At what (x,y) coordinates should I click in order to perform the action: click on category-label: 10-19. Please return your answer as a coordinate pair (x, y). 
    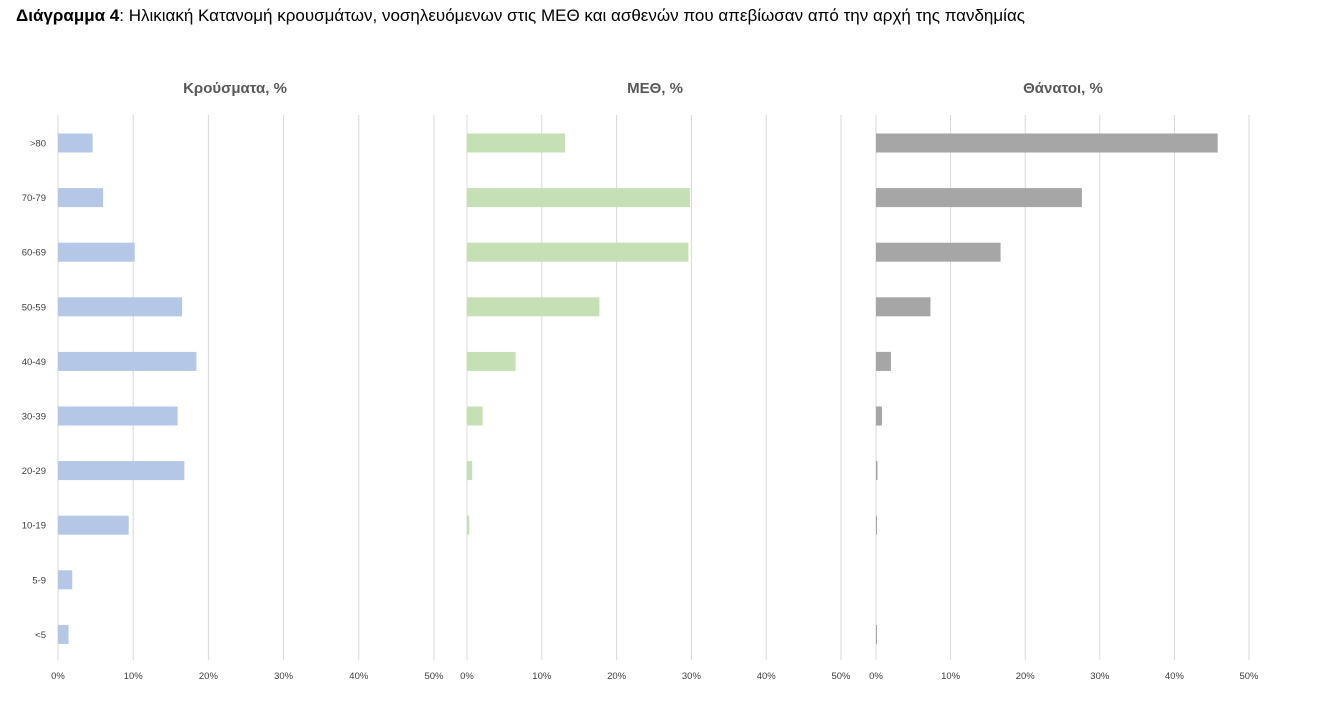
    Looking at the image, I should click on (34, 526).